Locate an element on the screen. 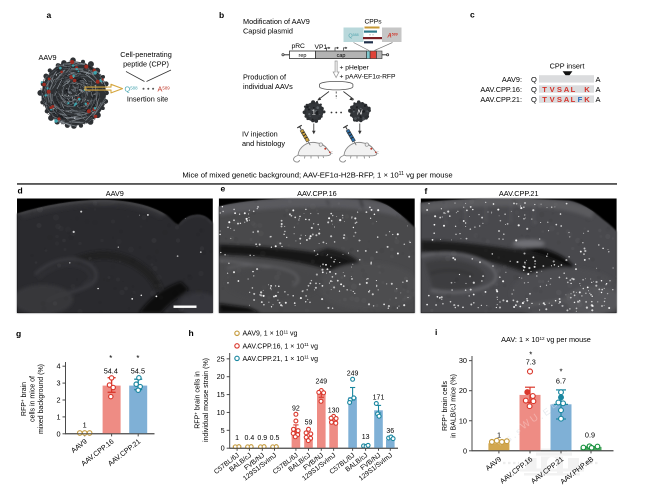 The image size is (646, 499). svg-text: 13 is located at coordinates (366, 437).